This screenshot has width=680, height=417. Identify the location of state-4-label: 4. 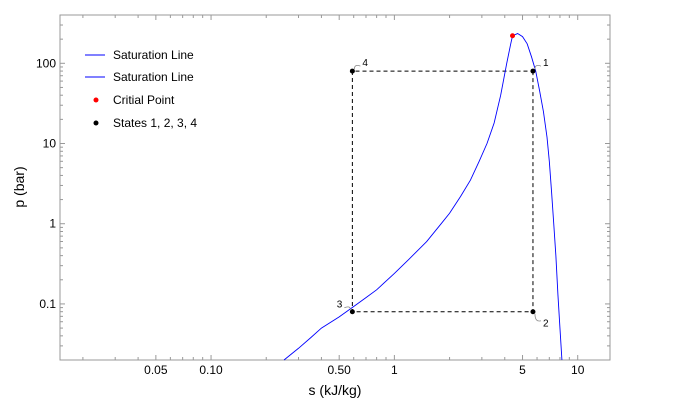
(365, 63).